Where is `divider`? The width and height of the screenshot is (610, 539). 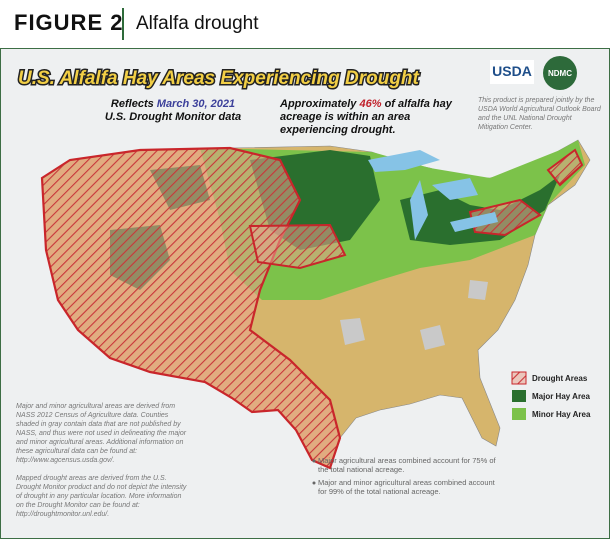 divider is located at coordinates (123, 24).